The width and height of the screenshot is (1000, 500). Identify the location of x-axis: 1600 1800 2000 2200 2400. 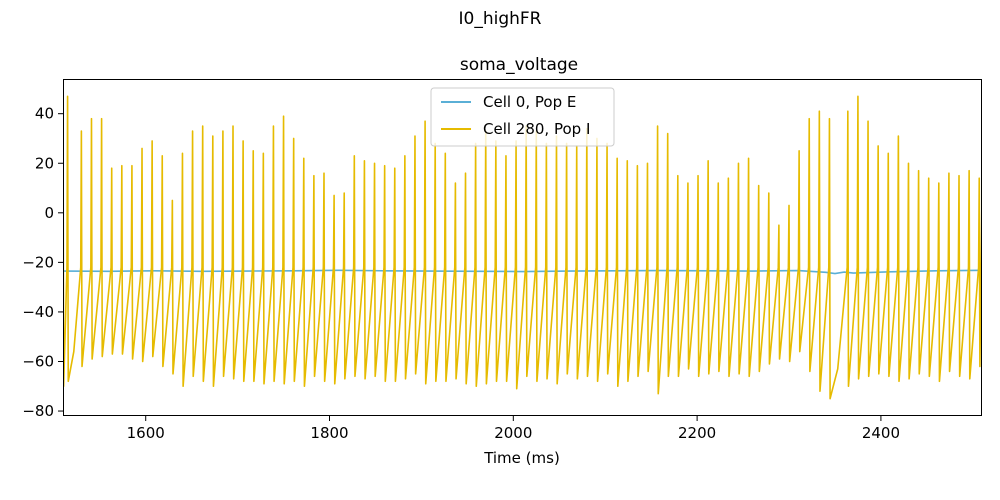
(513, 429).